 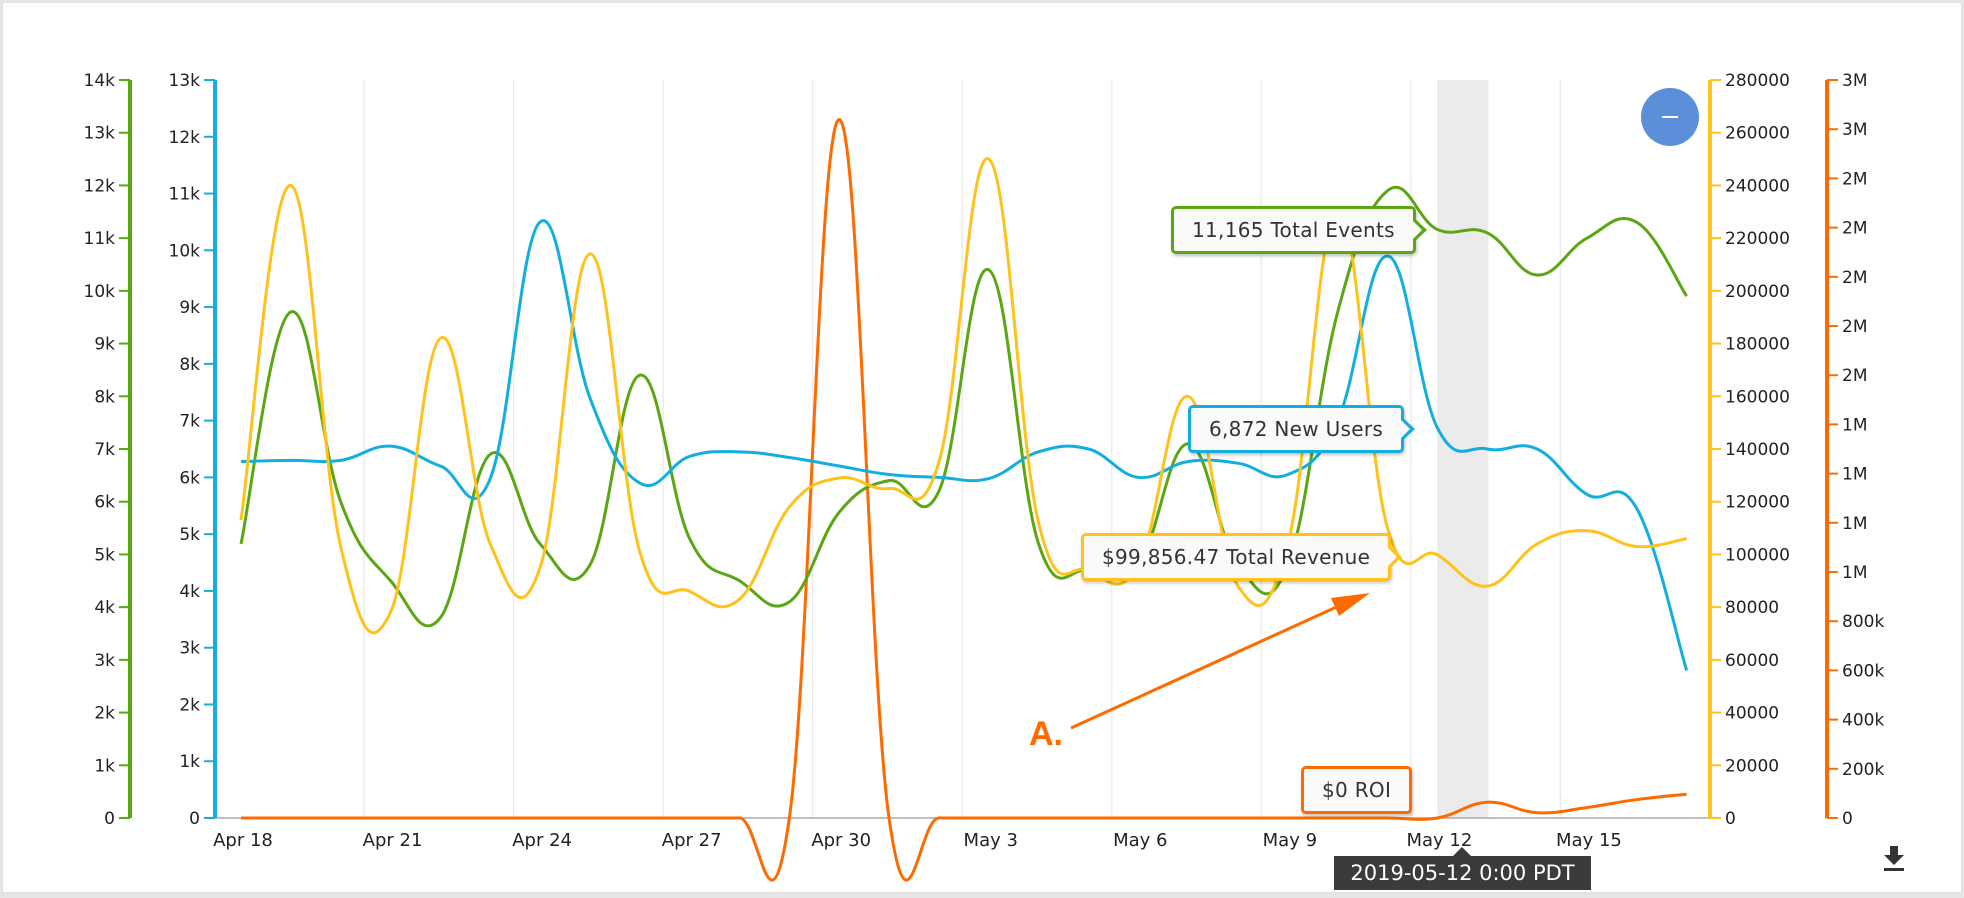 What do you see at coordinates (1757, 397) in the screenshot?
I see `y-tick-label: 160000` at bounding box center [1757, 397].